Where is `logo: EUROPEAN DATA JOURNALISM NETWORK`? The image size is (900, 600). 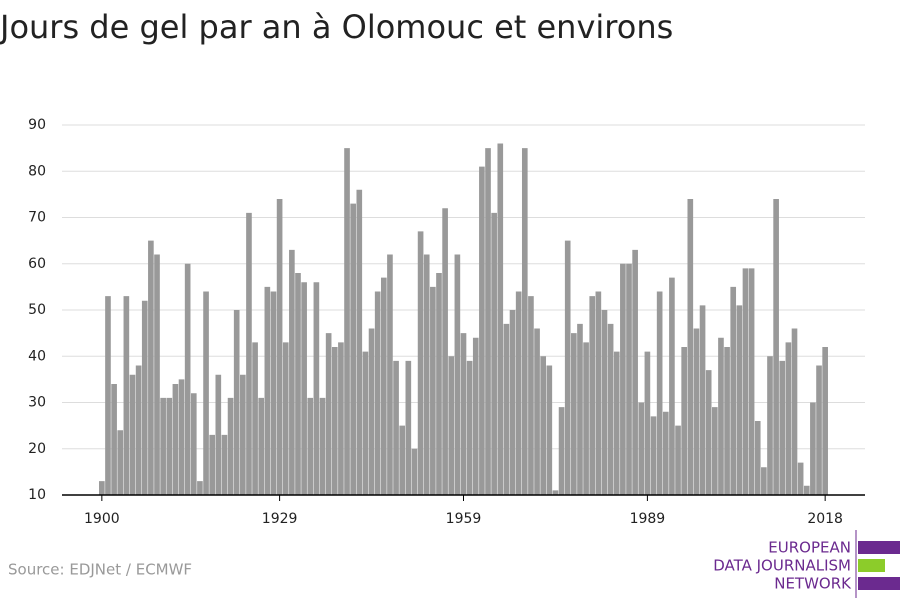 logo: EUROPEAN DATA JOURNALISM NETWORK is located at coordinates (782, 566).